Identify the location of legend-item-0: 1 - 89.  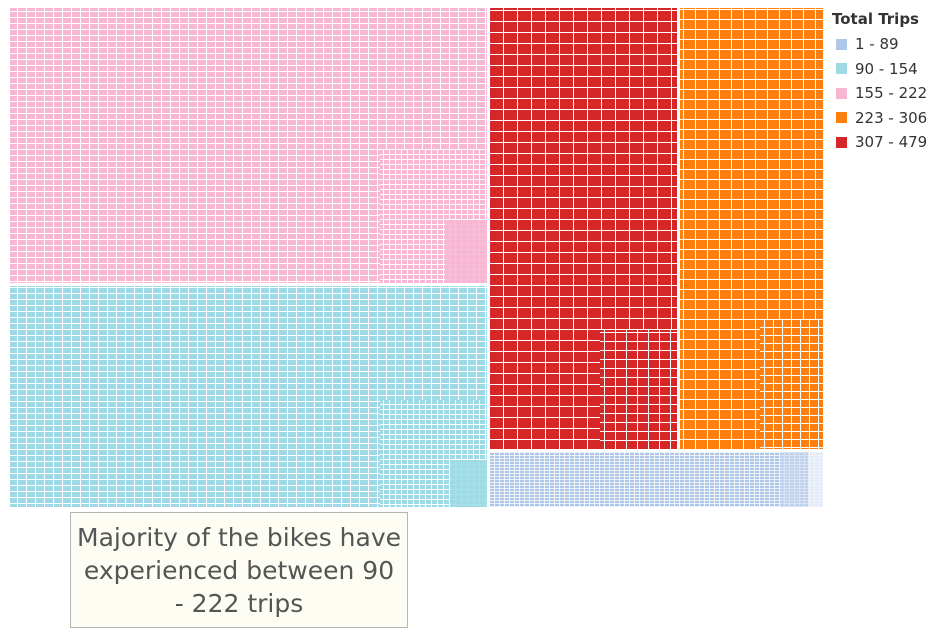
(887, 44).